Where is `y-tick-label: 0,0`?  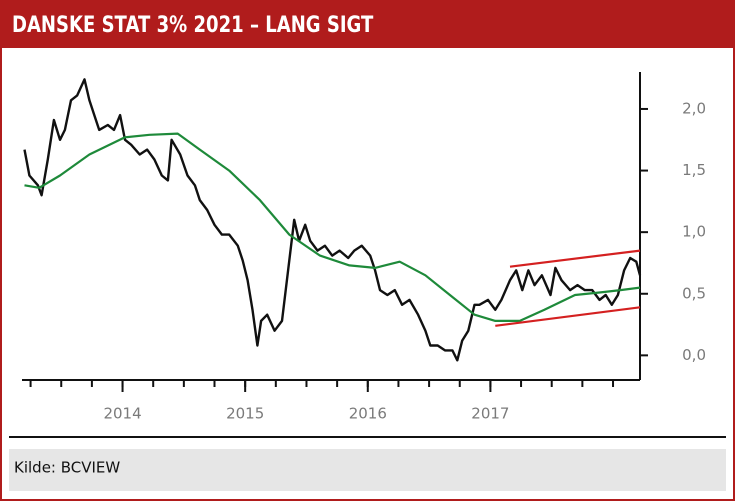
y-tick-label: 0,0 is located at coordinates (694, 355).